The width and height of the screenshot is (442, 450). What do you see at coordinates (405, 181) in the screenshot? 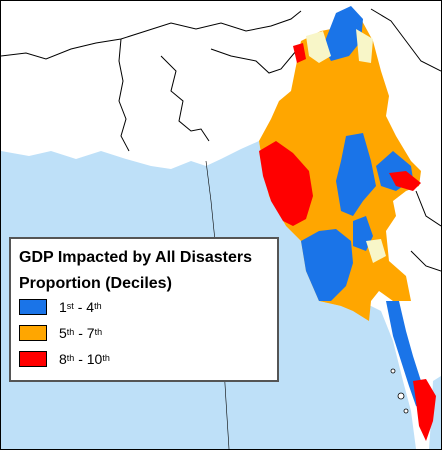
I see `region-red-east` at bounding box center [405, 181].